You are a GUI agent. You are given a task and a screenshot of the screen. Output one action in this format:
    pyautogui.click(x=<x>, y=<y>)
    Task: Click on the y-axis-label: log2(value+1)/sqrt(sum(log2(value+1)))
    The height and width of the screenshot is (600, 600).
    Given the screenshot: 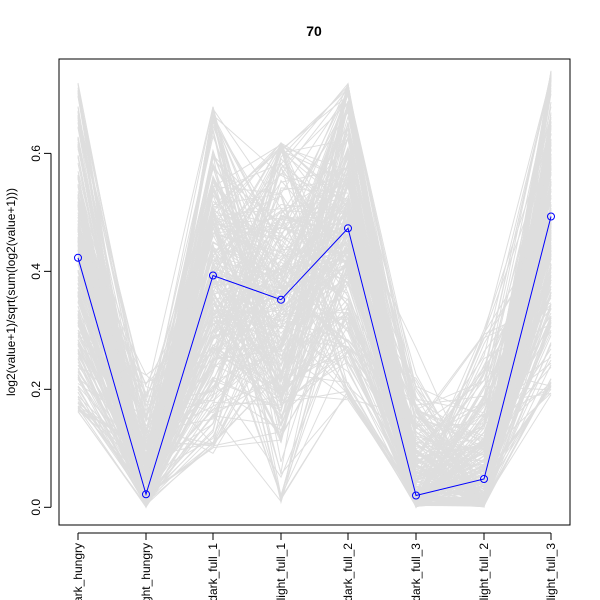 What is the action you would take?
    pyautogui.click(x=11, y=292)
    